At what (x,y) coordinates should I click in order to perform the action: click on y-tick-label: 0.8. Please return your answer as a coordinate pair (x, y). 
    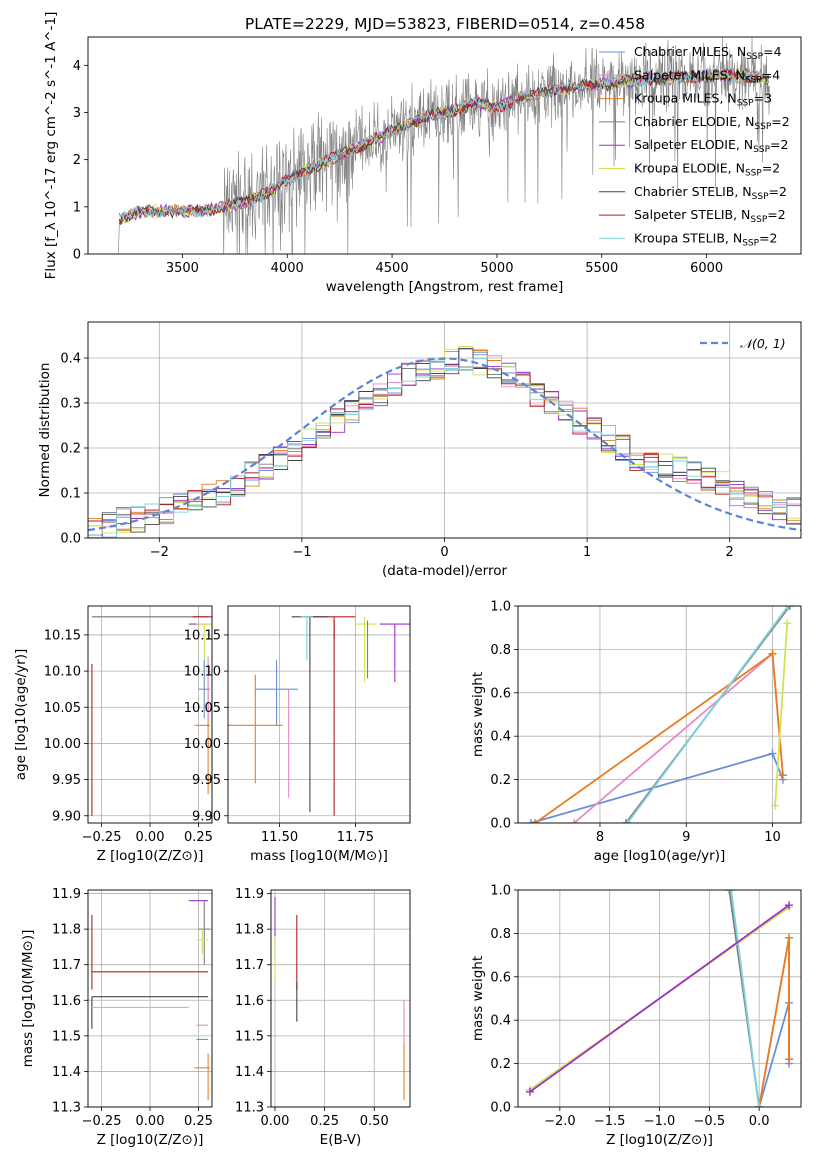
    Looking at the image, I should click on (500, 650).